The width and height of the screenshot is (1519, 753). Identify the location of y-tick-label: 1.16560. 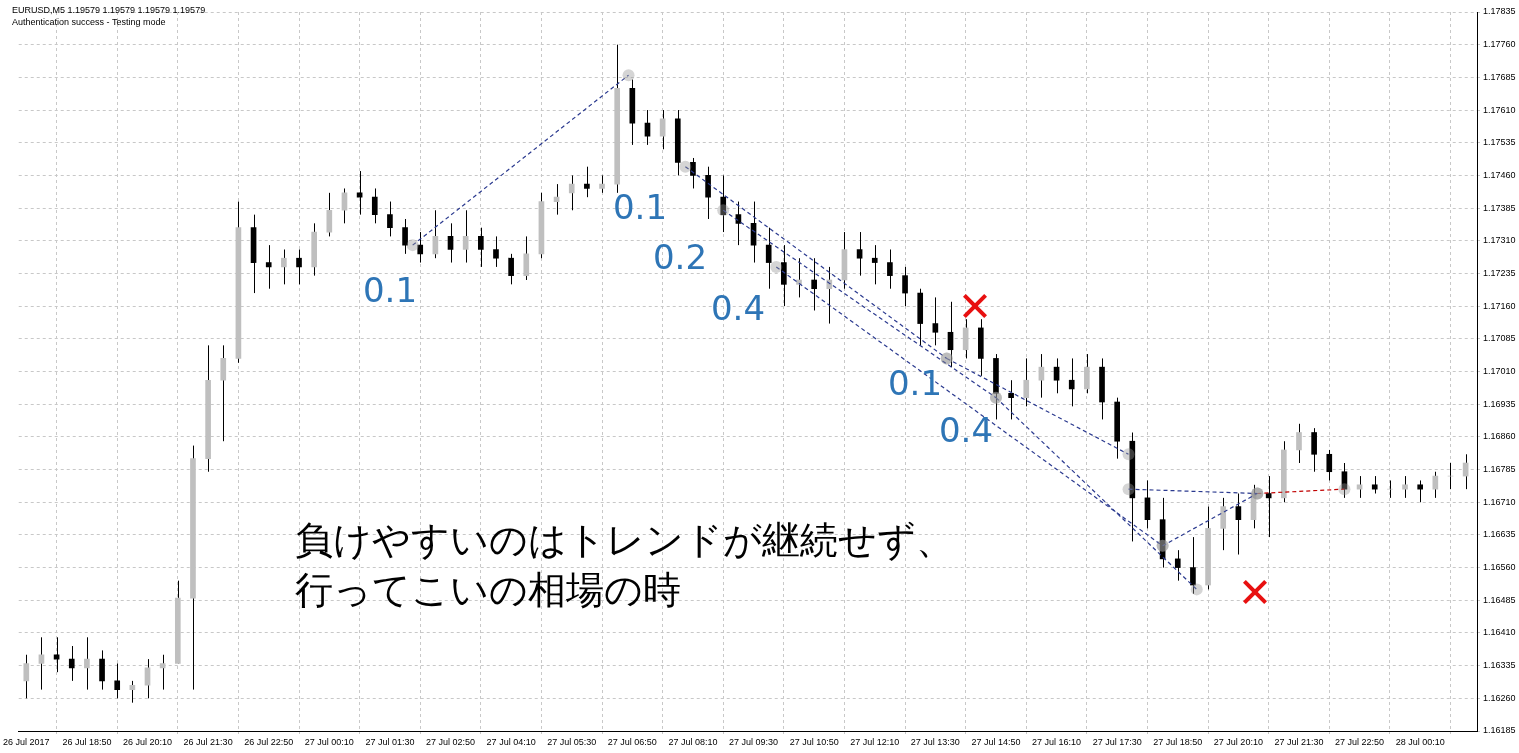
(1499, 567).